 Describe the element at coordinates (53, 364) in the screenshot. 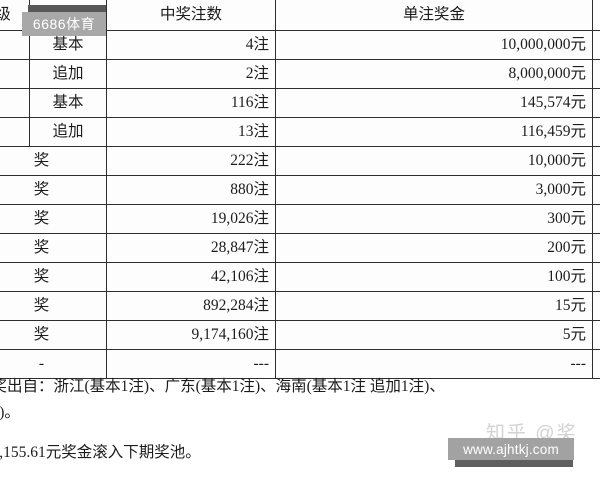

I see `cell-level: -` at that location.